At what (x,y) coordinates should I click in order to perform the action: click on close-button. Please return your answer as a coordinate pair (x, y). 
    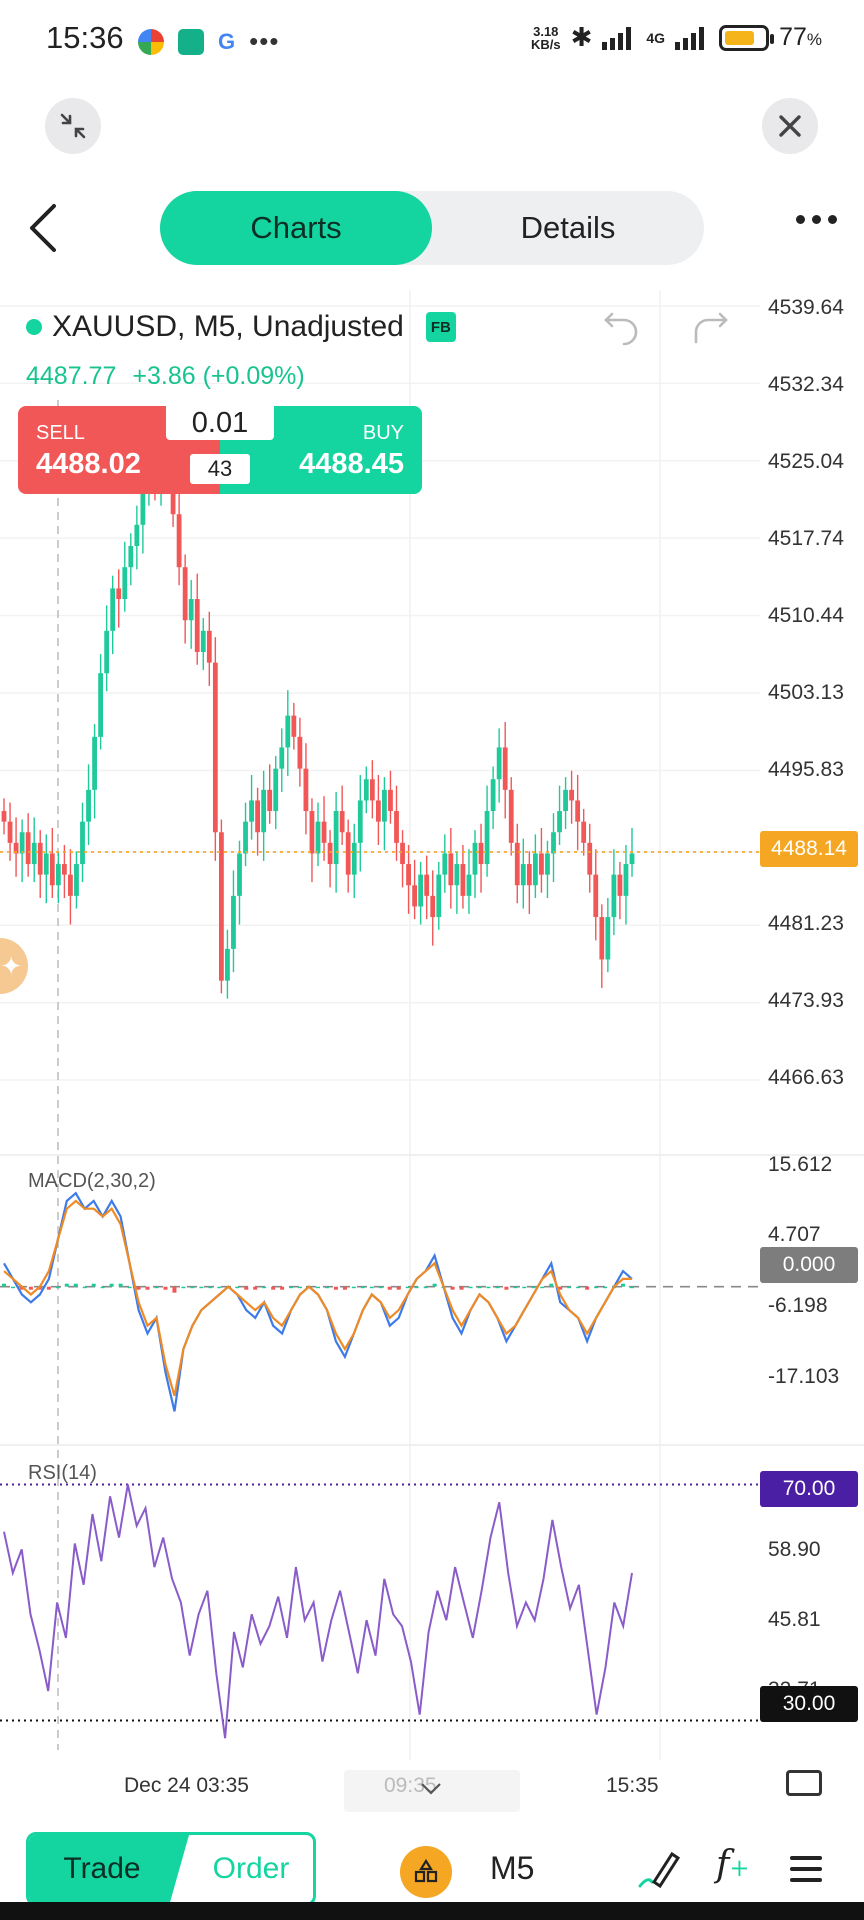
    Looking at the image, I should click on (790, 126).